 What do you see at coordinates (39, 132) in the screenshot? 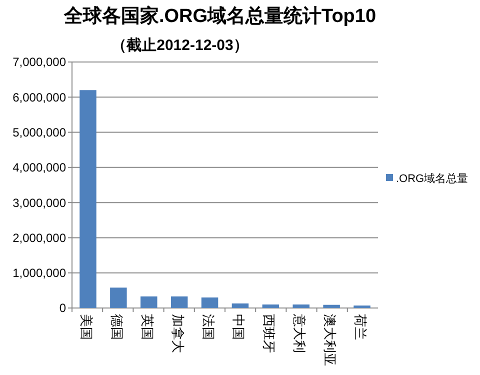
I see `y-tick-label: 5,000,000` at bounding box center [39, 132].